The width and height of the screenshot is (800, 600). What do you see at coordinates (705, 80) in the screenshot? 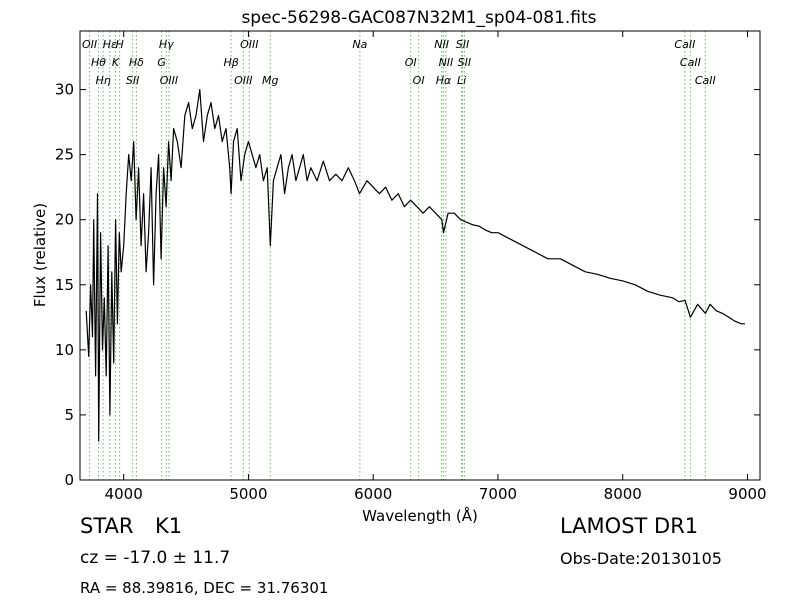
I see `line-label-26: CaII` at bounding box center [705, 80].